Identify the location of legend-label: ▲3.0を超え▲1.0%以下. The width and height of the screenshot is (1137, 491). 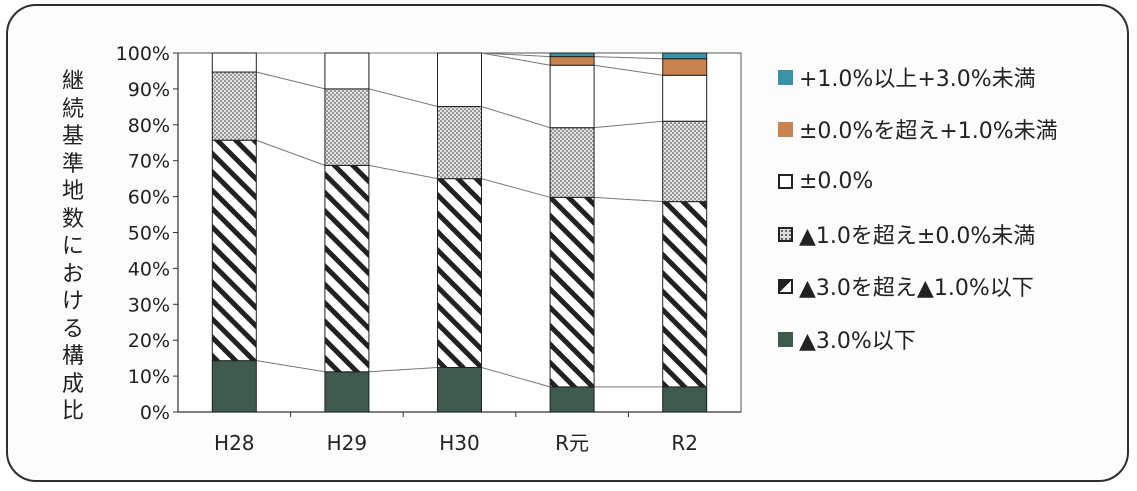
(916, 288).